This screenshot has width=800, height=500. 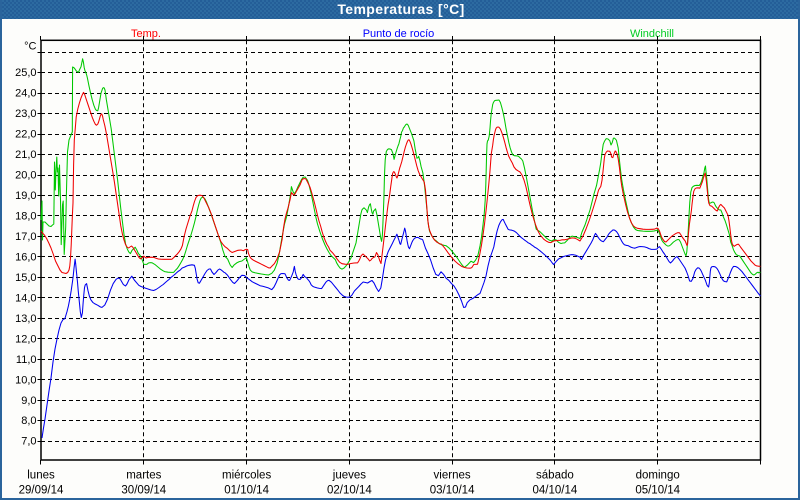 I want to click on svg-text: 02/10/14, so click(x=349, y=491).